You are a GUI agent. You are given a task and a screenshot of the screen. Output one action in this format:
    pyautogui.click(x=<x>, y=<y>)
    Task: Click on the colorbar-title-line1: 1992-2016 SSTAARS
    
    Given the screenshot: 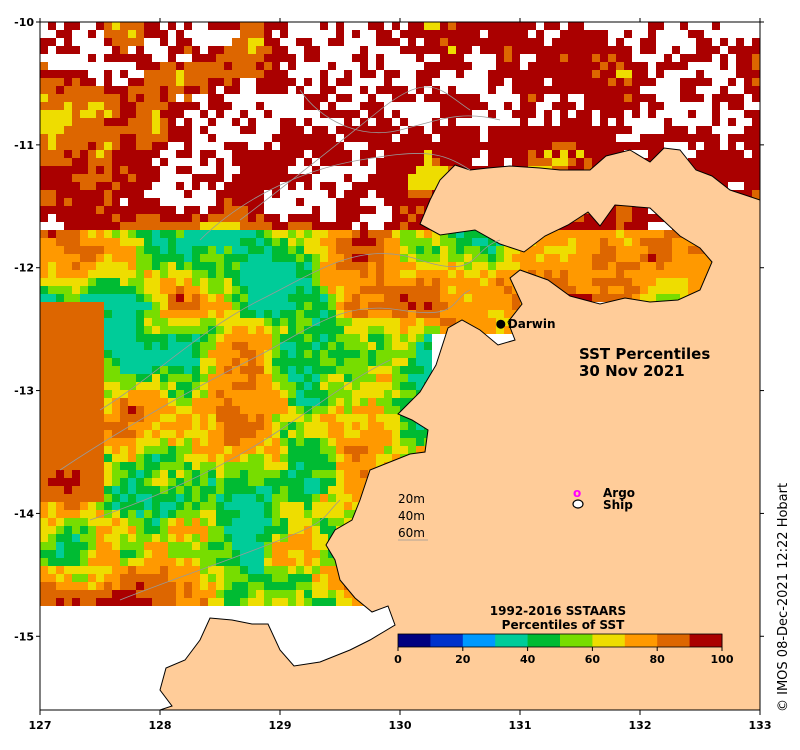 What is the action you would take?
    pyautogui.click(x=558, y=611)
    